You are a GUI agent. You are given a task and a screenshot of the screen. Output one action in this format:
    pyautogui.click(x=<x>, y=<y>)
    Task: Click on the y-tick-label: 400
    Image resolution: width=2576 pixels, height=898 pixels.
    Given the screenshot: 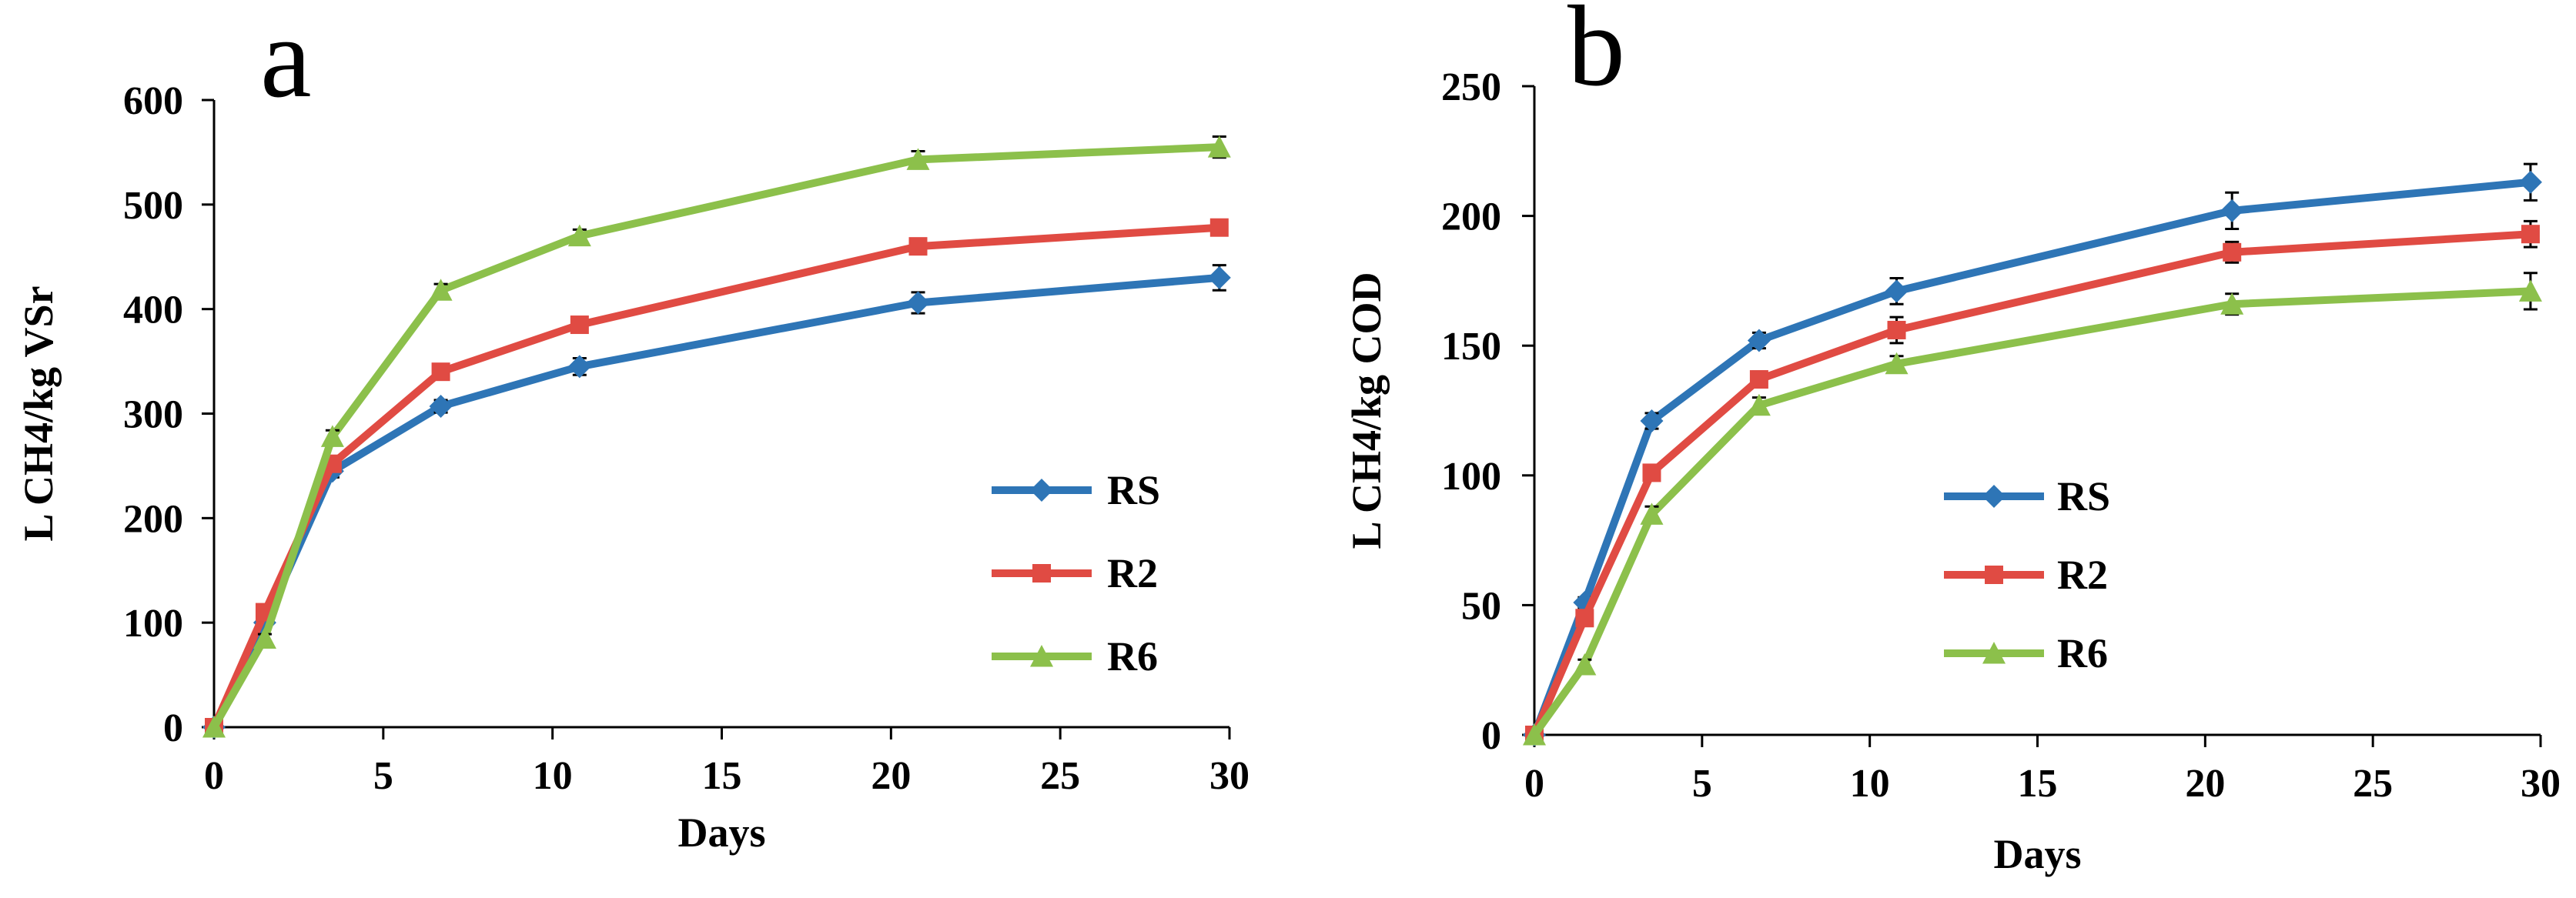 What is the action you would take?
    pyautogui.click(x=153, y=310)
    